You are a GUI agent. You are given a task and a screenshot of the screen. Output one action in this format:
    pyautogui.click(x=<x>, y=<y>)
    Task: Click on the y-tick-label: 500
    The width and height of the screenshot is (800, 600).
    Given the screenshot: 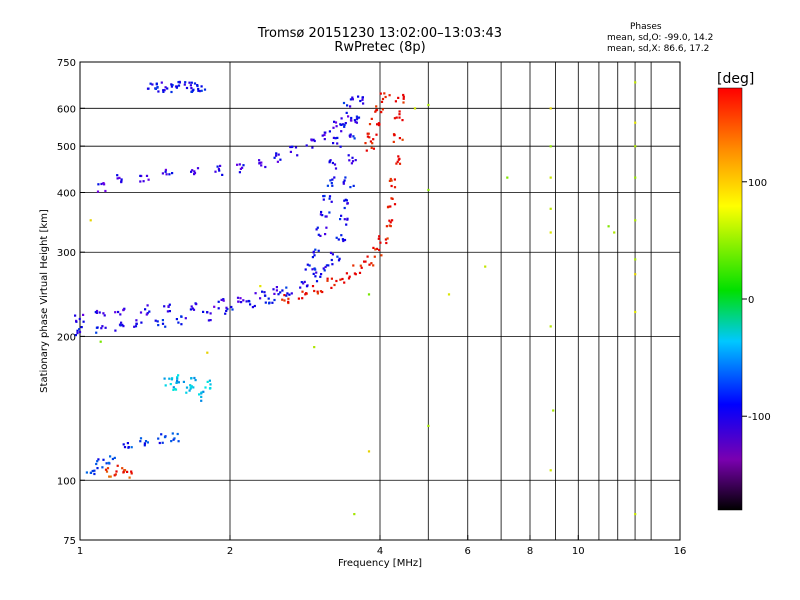 What is the action you would take?
    pyautogui.click(x=66, y=147)
    